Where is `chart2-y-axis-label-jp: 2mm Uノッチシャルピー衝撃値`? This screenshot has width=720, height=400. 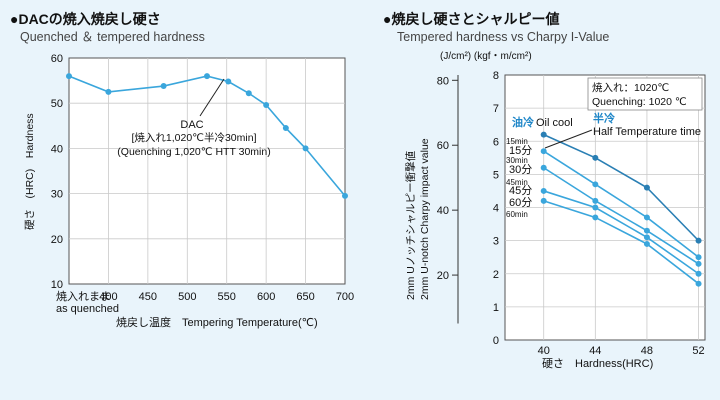 chart2-y-axis-label-jp: 2mm Uノッチシャルピー衝撃値 is located at coordinates (410, 225).